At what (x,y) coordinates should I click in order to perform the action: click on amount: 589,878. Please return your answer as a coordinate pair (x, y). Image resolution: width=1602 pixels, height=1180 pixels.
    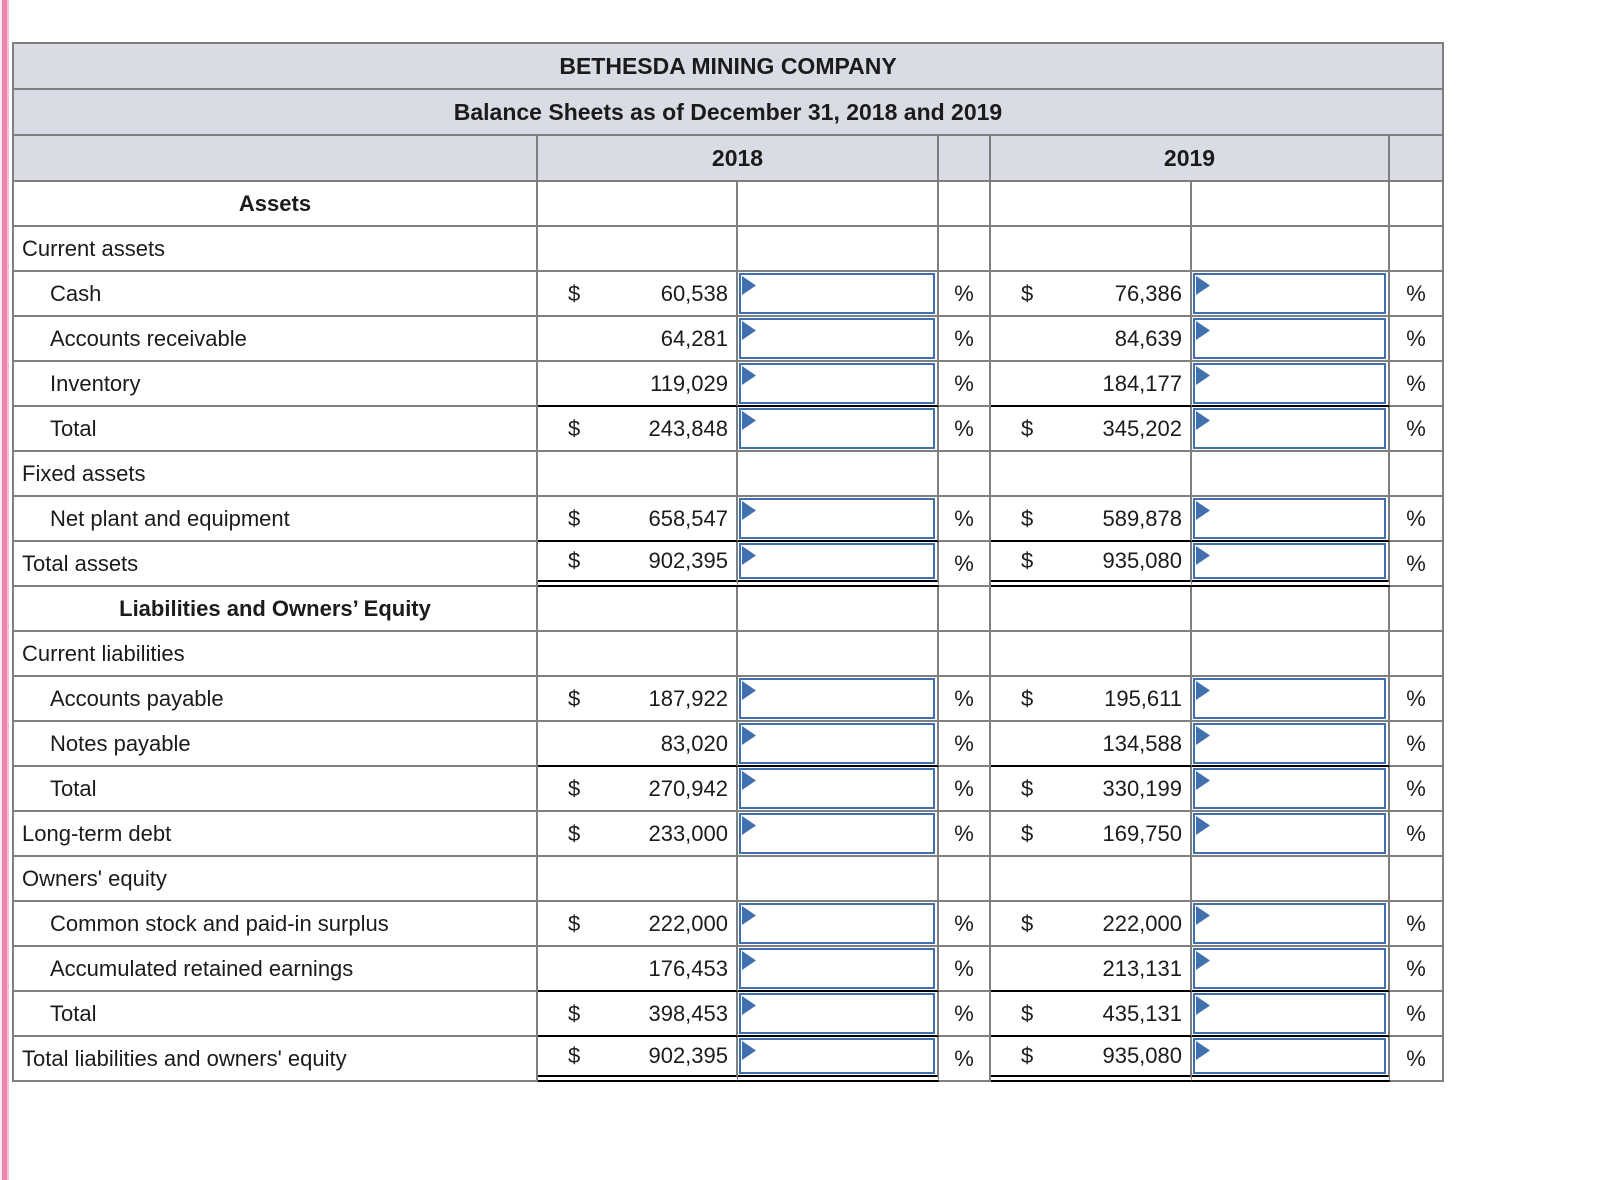
    Looking at the image, I should click on (1142, 518).